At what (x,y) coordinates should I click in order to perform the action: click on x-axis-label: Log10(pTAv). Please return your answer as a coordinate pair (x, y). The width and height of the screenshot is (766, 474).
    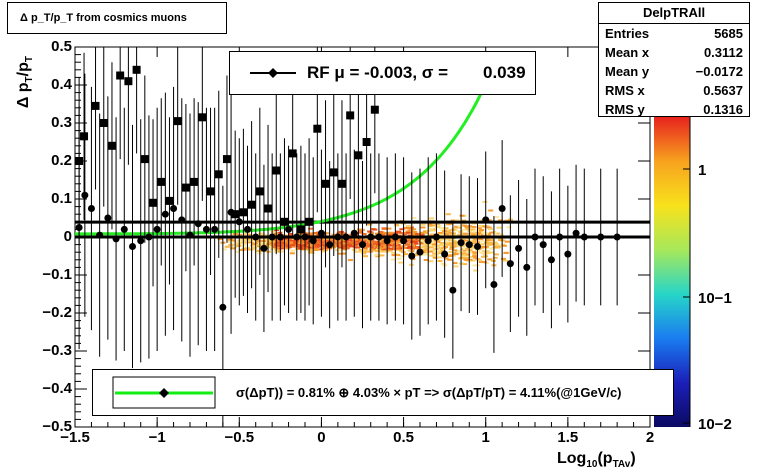
    Looking at the image, I should click on (596, 460).